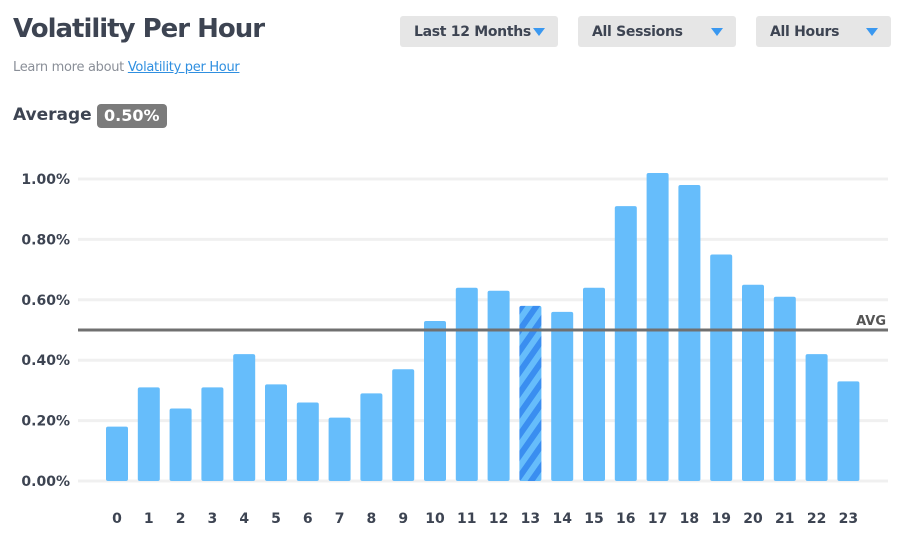 The height and width of the screenshot is (555, 921). I want to click on x-tick-label: 8, so click(372, 519).